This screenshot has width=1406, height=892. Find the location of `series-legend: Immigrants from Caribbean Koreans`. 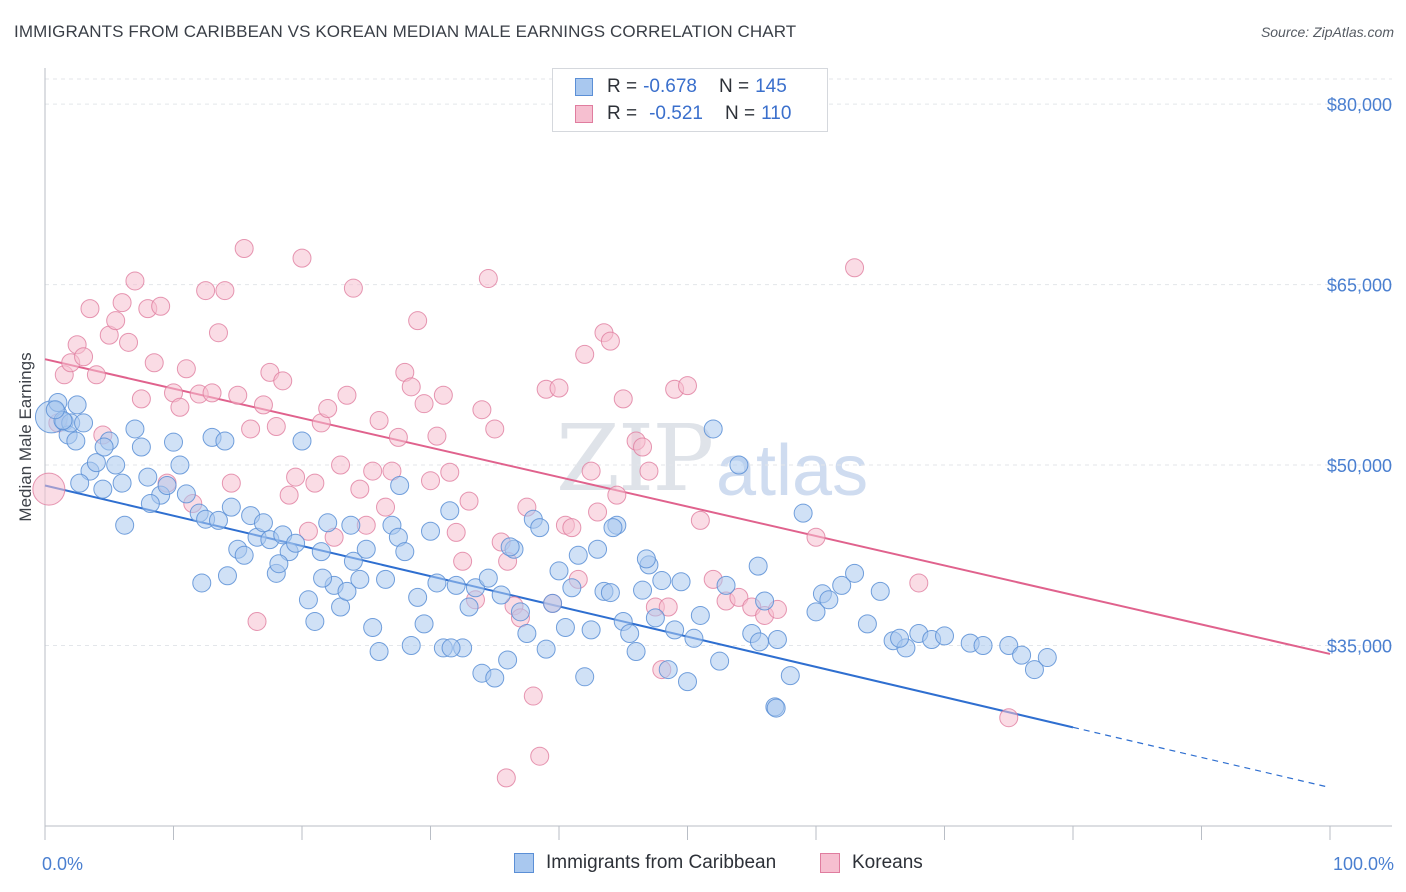

series-legend: Immigrants from Caribbean Koreans is located at coordinates (703, 865).